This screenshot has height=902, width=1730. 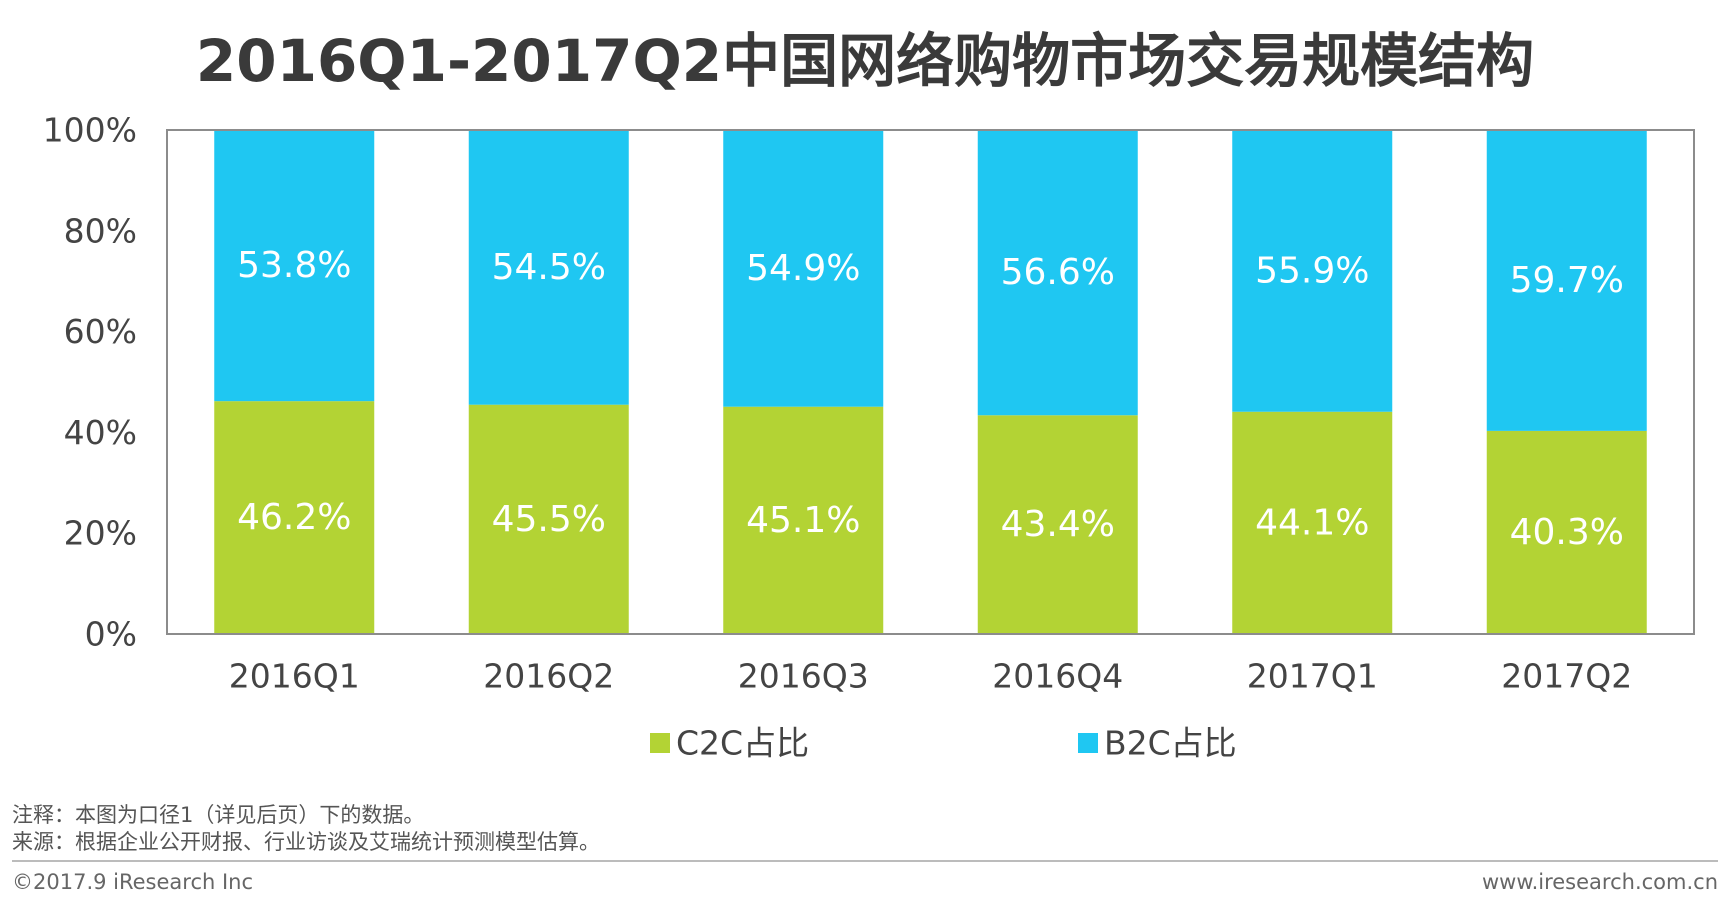 I want to click on legend-swatch-b2c, so click(x=1088, y=743).